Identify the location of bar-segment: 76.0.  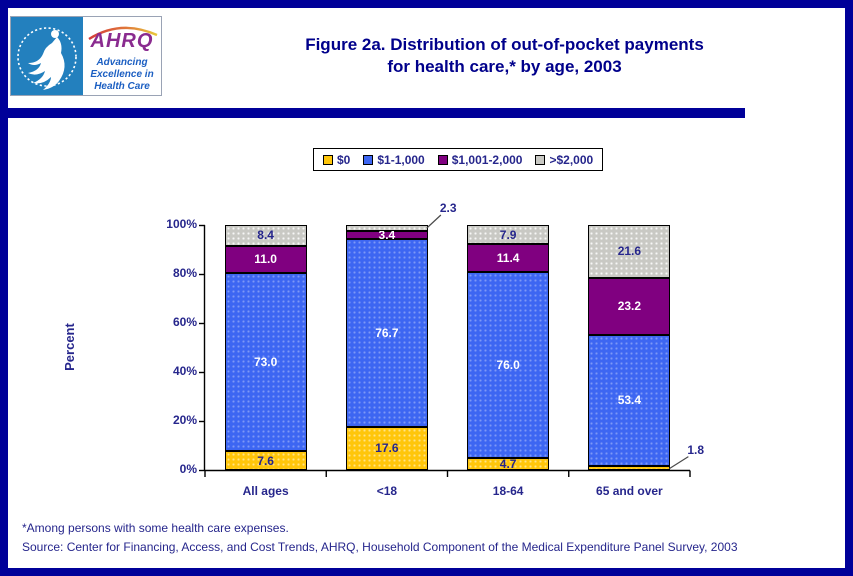
(508, 365).